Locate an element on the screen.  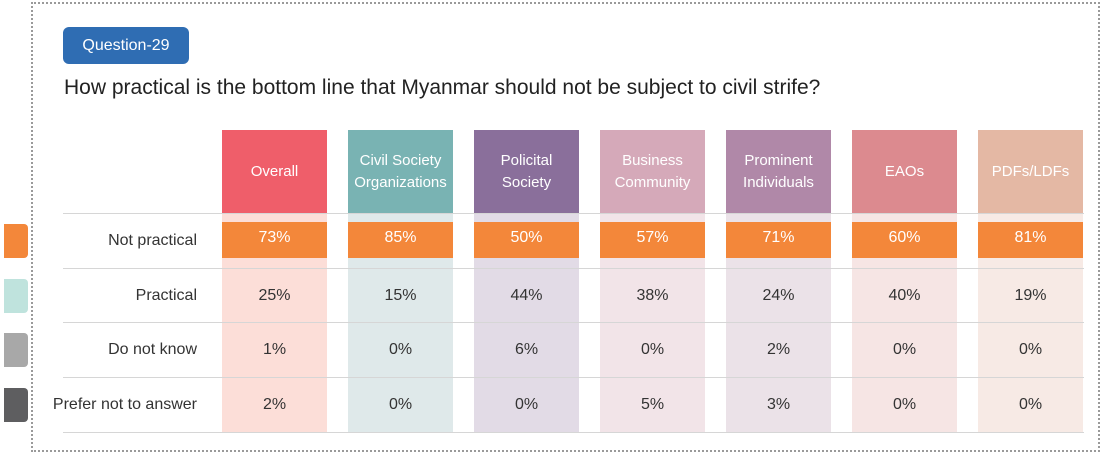
table-cell-value: 71% is located at coordinates (778, 237).